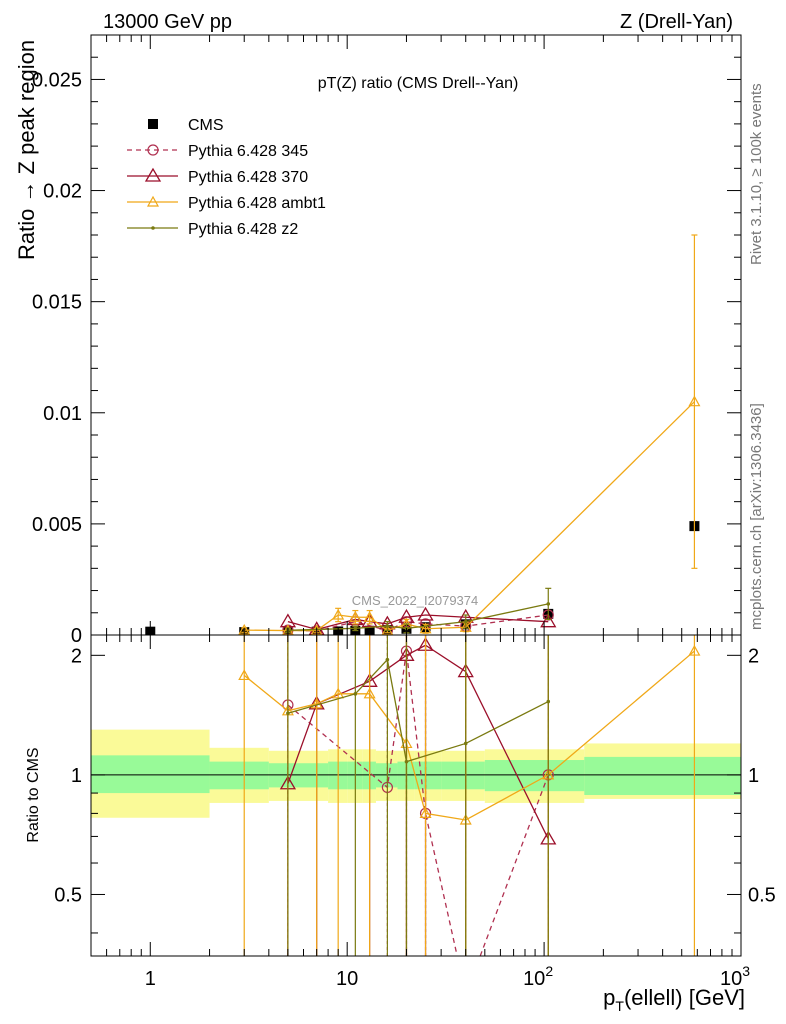  I want to click on watermark: CMS_2022_I2079374, so click(415, 600).